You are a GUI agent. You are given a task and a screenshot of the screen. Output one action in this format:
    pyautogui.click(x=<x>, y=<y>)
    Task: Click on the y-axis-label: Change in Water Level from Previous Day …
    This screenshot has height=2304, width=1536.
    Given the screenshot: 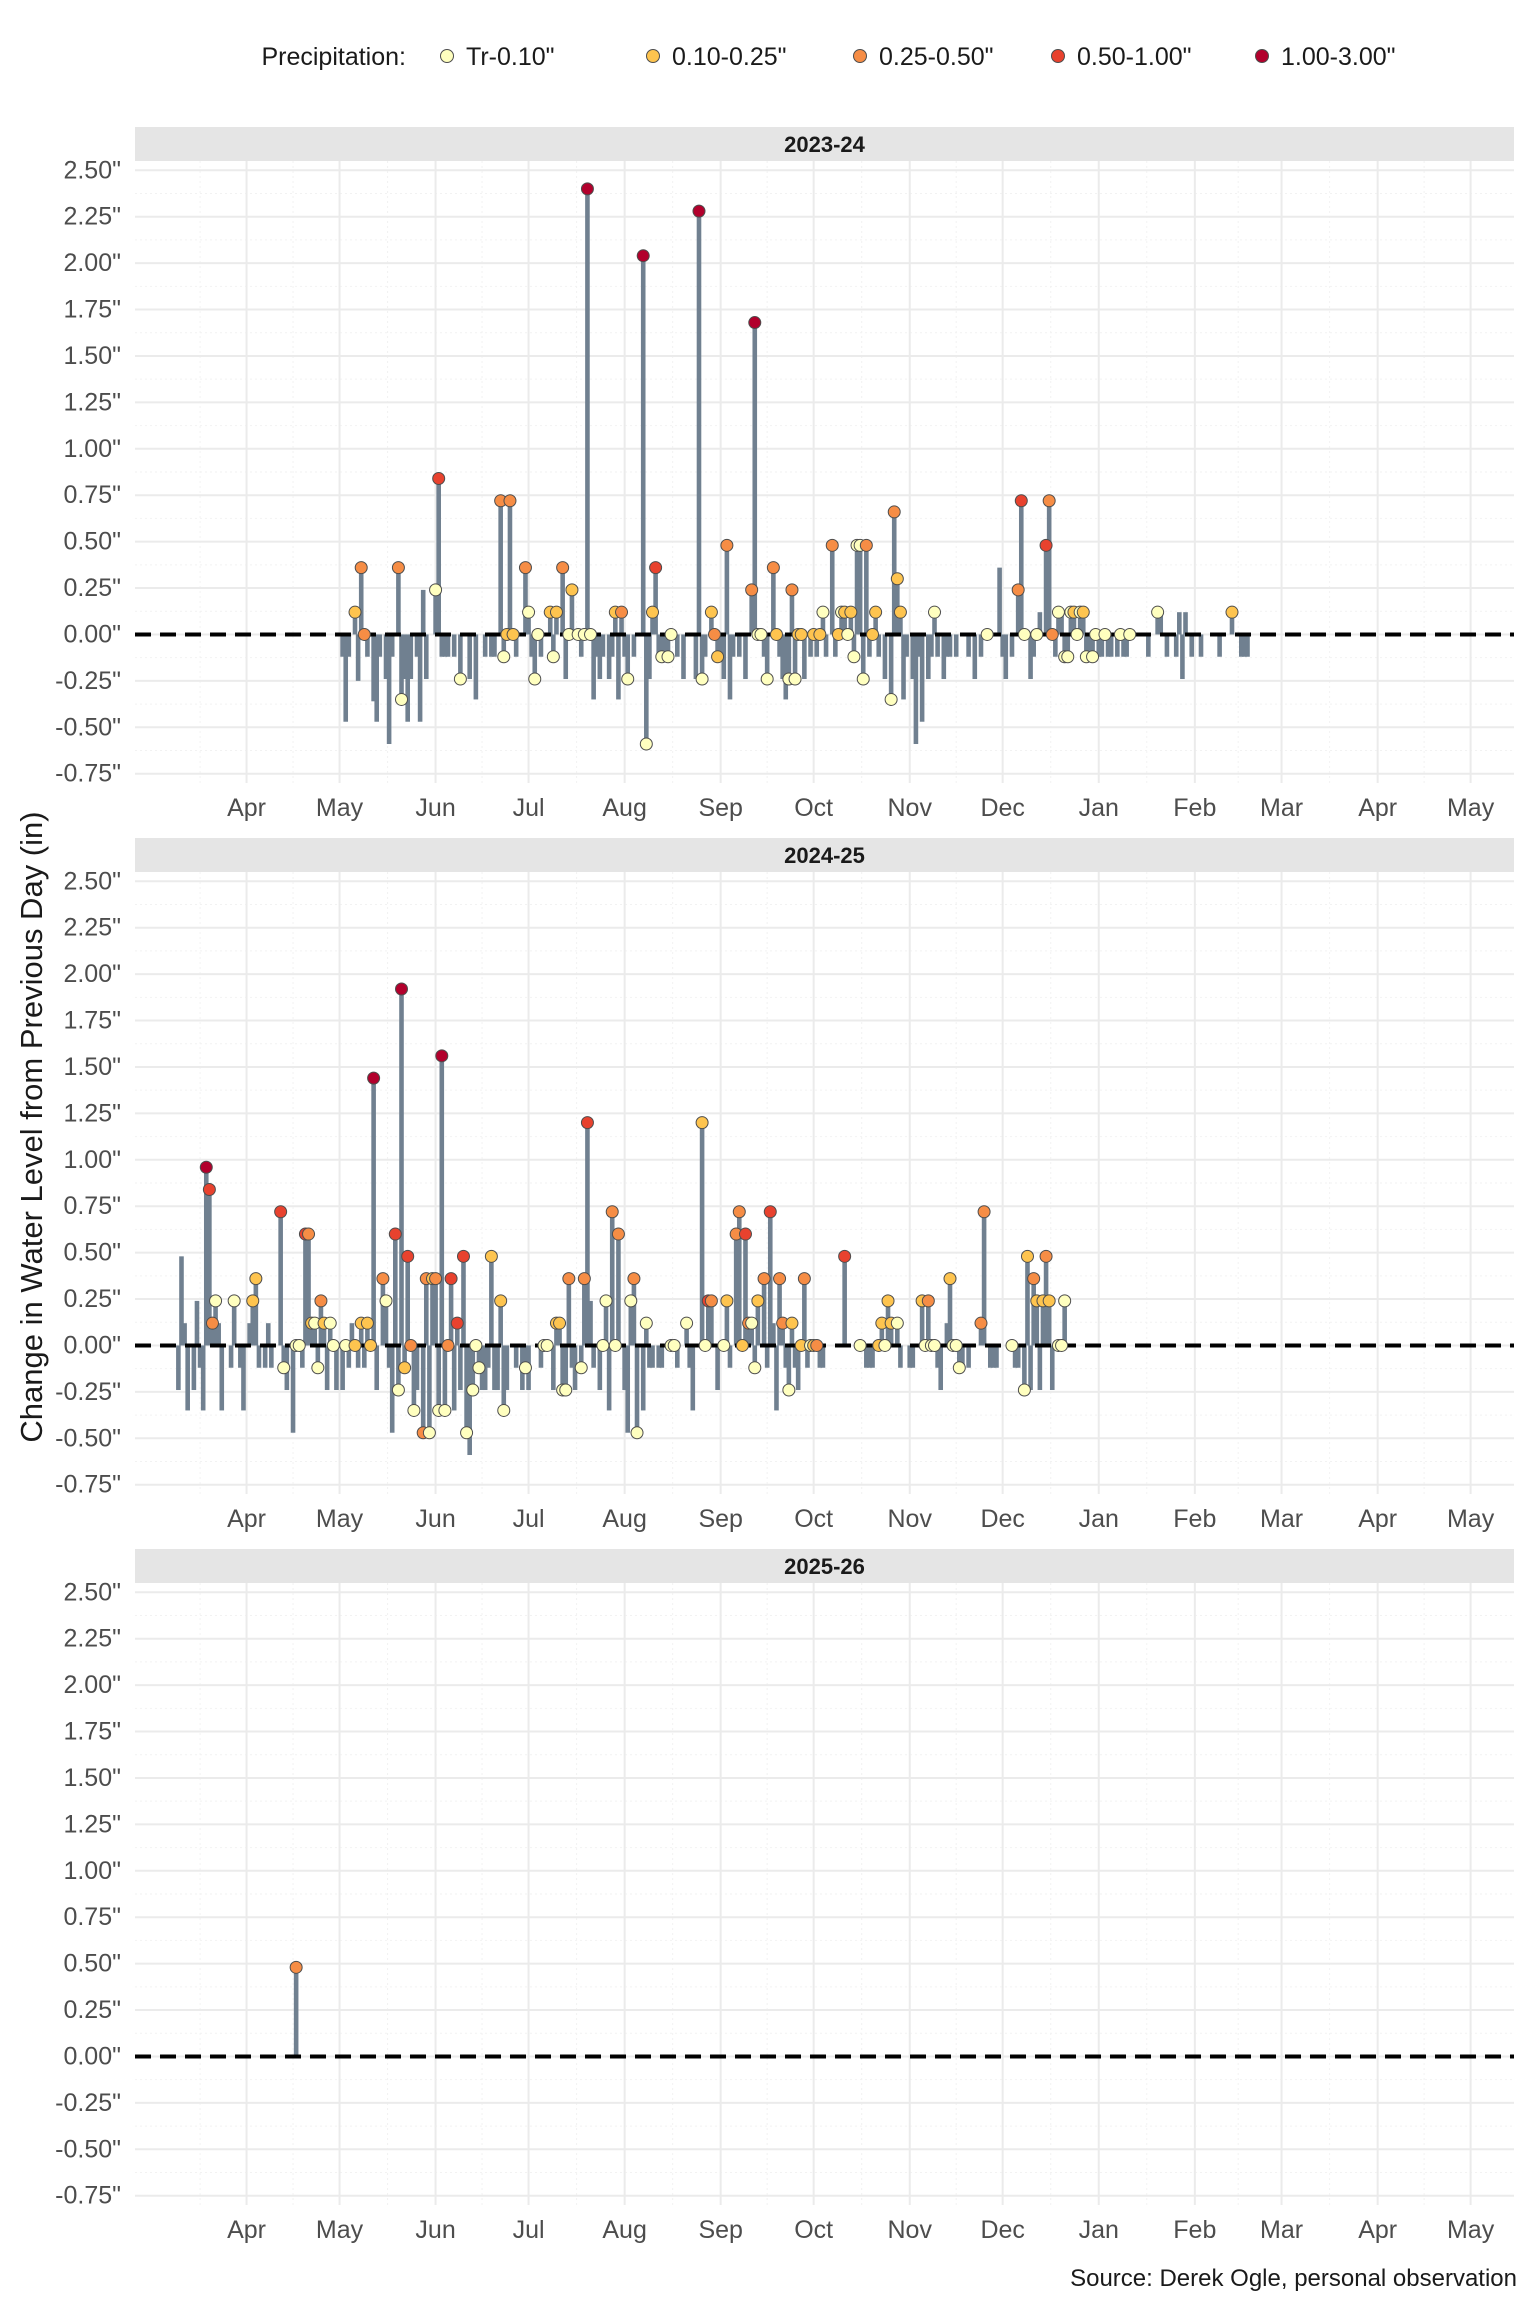 What is the action you would take?
    pyautogui.click(x=31, y=1126)
    